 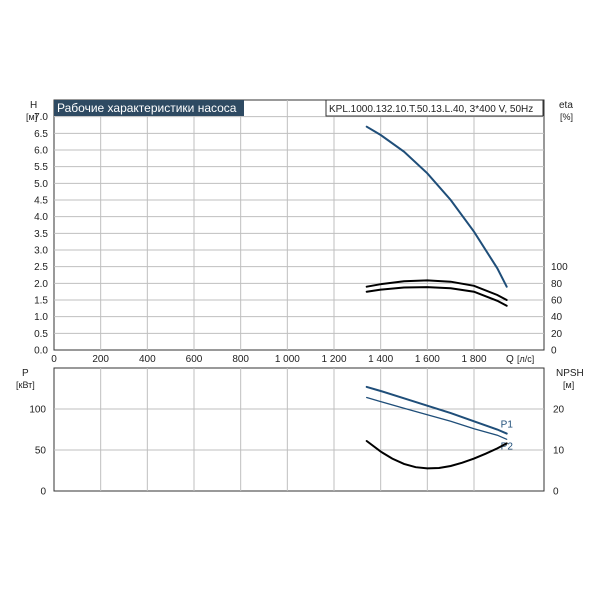 What do you see at coordinates (557, 284) in the screenshot?
I see `eta-tick-label: 80` at bounding box center [557, 284].